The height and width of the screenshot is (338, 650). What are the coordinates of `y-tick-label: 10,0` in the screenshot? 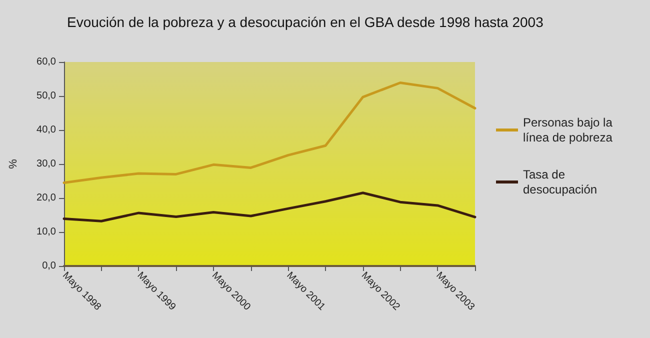 It's located at (46, 232).